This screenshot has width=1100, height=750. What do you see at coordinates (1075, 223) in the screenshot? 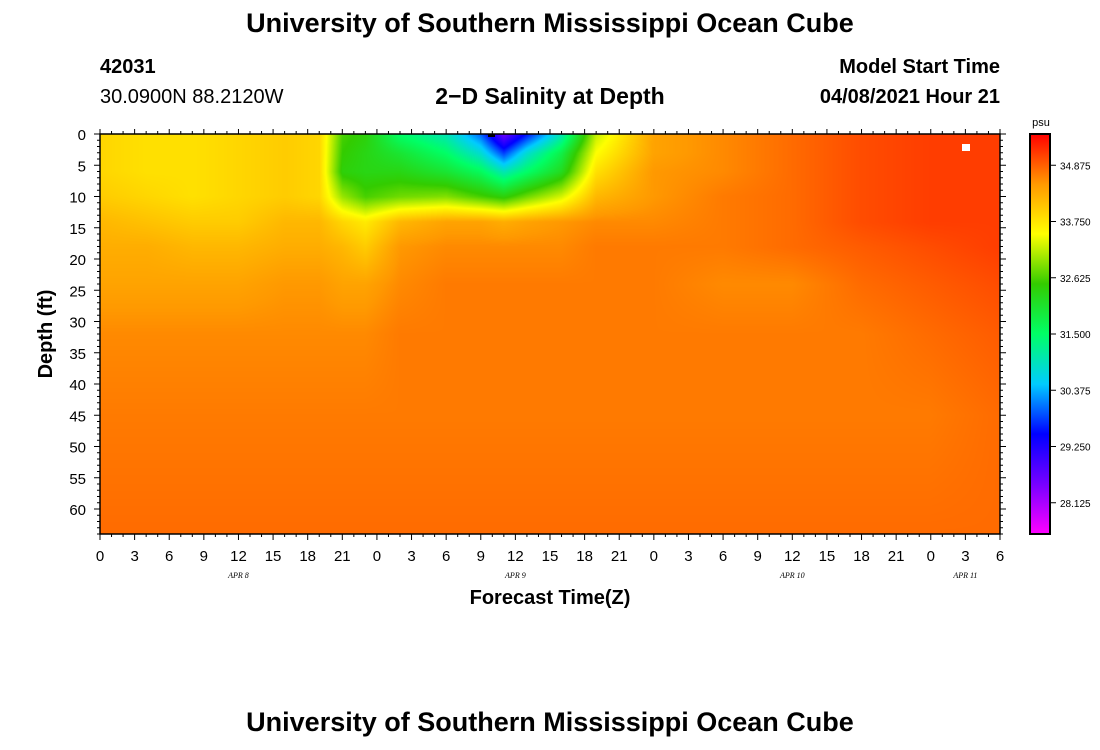
I see `colorbar-tick-label: 33.750` at bounding box center [1075, 223].